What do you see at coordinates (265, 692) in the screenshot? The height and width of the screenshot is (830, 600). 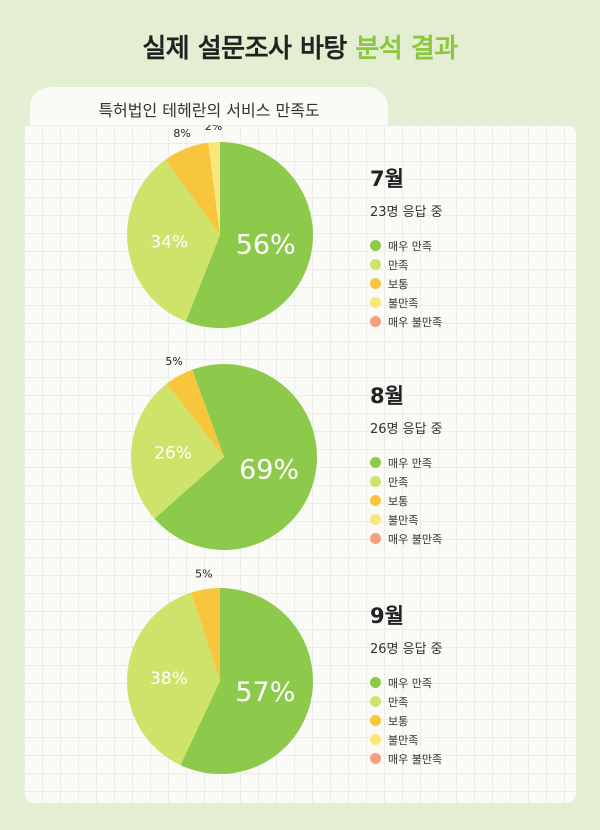 I see `slice-label: 57%` at bounding box center [265, 692].